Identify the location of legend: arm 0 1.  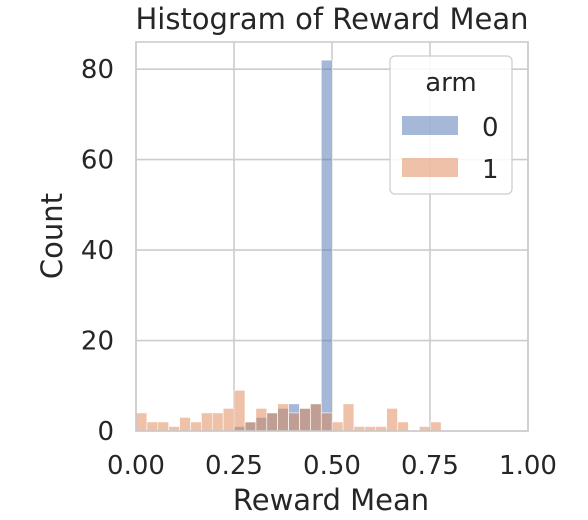
(451, 125).